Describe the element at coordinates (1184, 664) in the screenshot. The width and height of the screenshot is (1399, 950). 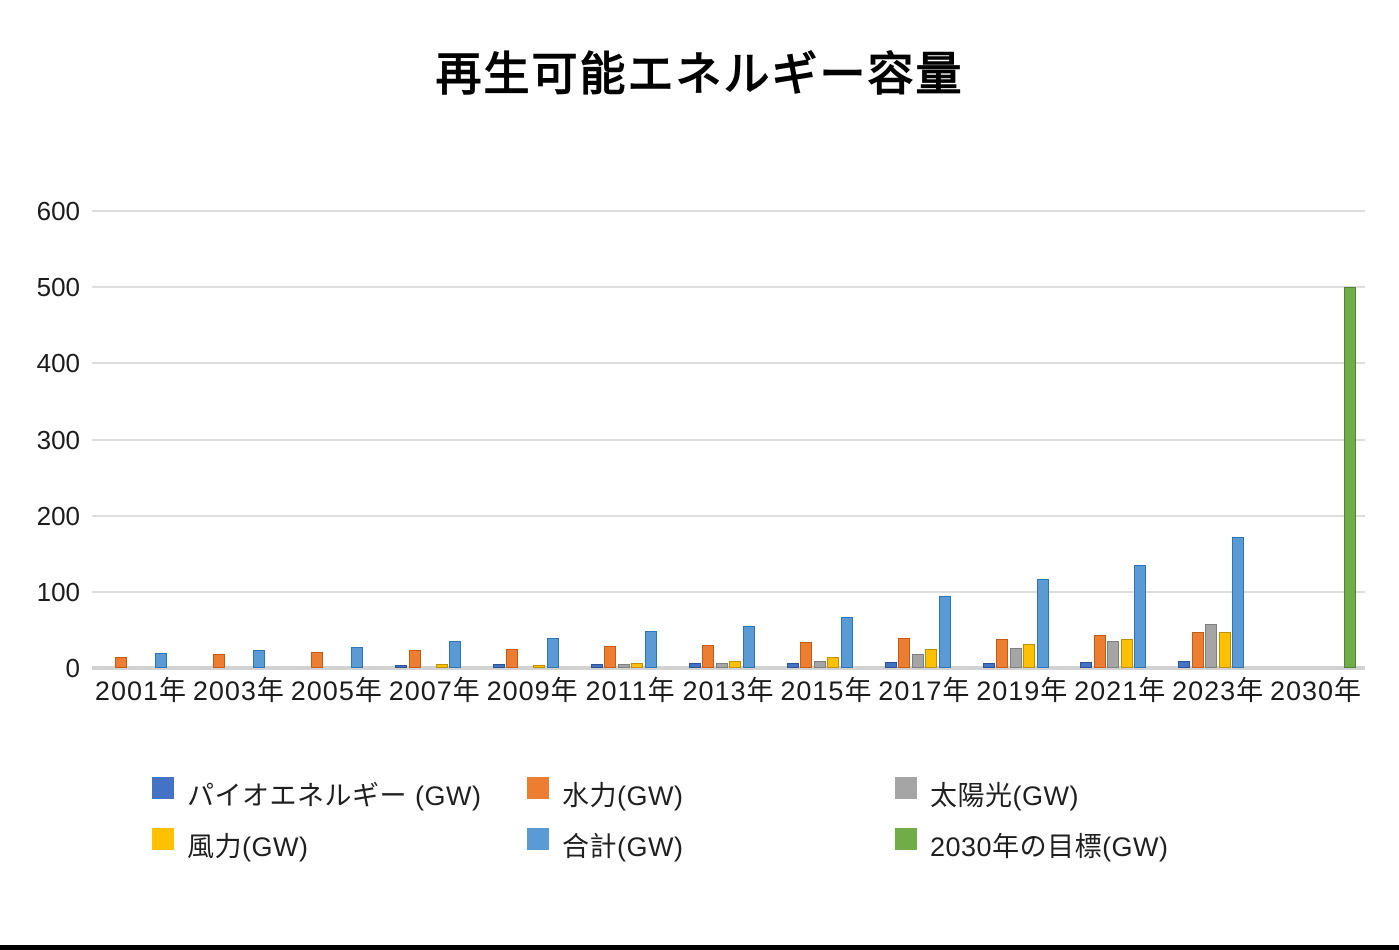
I see `bar-パイオエネルギー (GW)-2023年` at that location.